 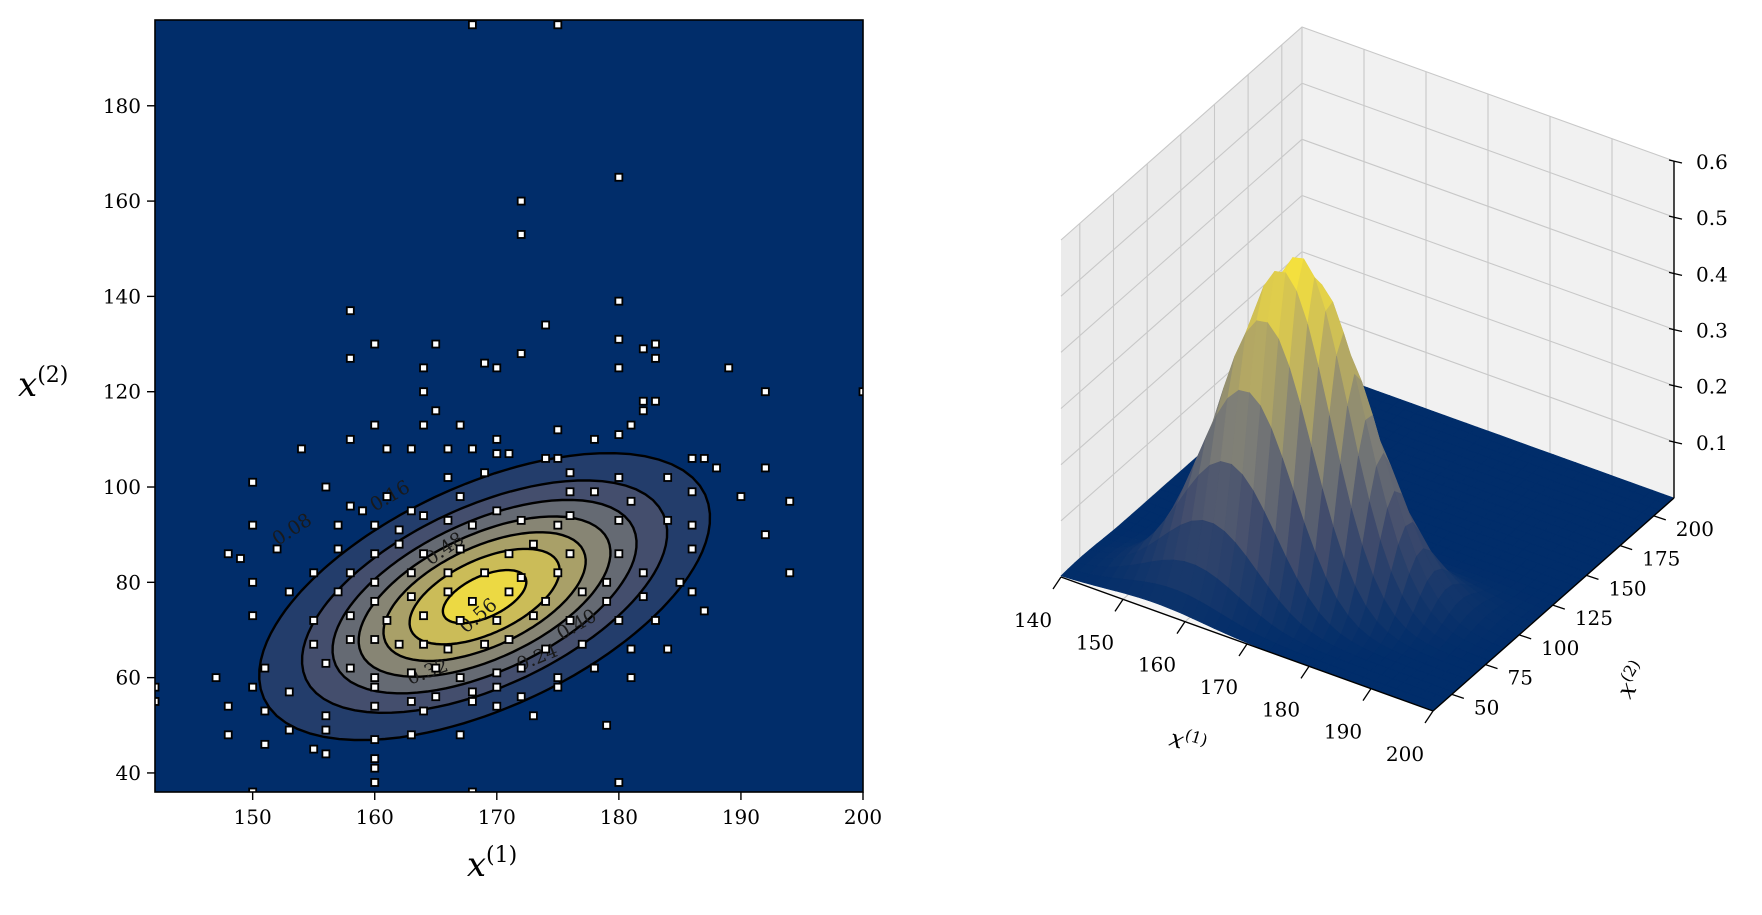 What do you see at coordinates (492, 864) in the screenshot?
I see `x-axis-label: x(1)` at bounding box center [492, 864].